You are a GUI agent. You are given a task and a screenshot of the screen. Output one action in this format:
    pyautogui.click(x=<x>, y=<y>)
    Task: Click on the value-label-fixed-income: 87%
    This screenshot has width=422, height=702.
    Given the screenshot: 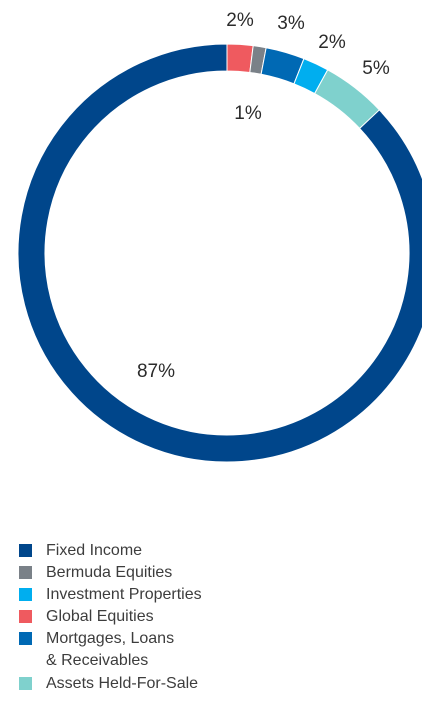 What is the action you would take?
    pyautogui.click(x=156, y=371)
    